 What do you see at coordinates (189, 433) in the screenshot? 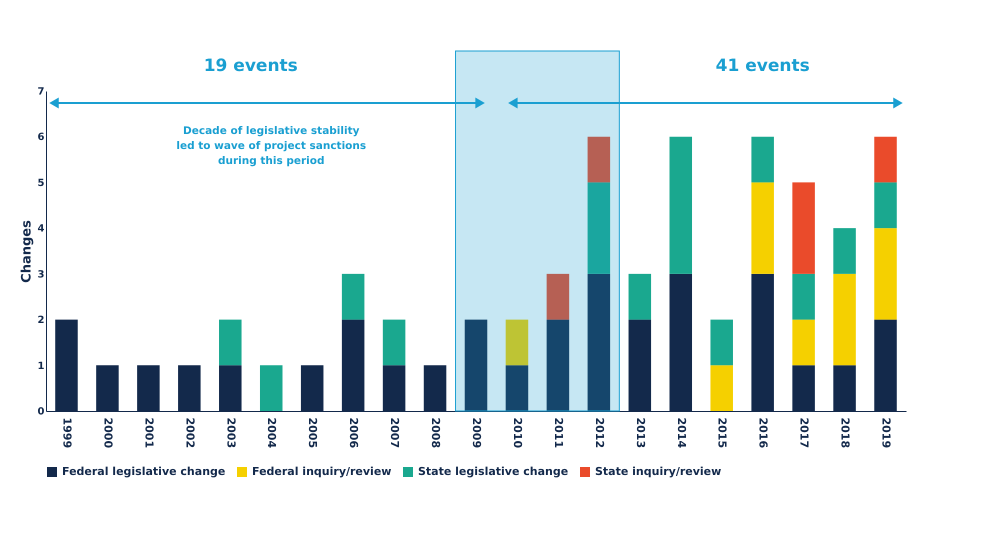
I see `x-tick-label: 2002` at bounding box center [189, 433].